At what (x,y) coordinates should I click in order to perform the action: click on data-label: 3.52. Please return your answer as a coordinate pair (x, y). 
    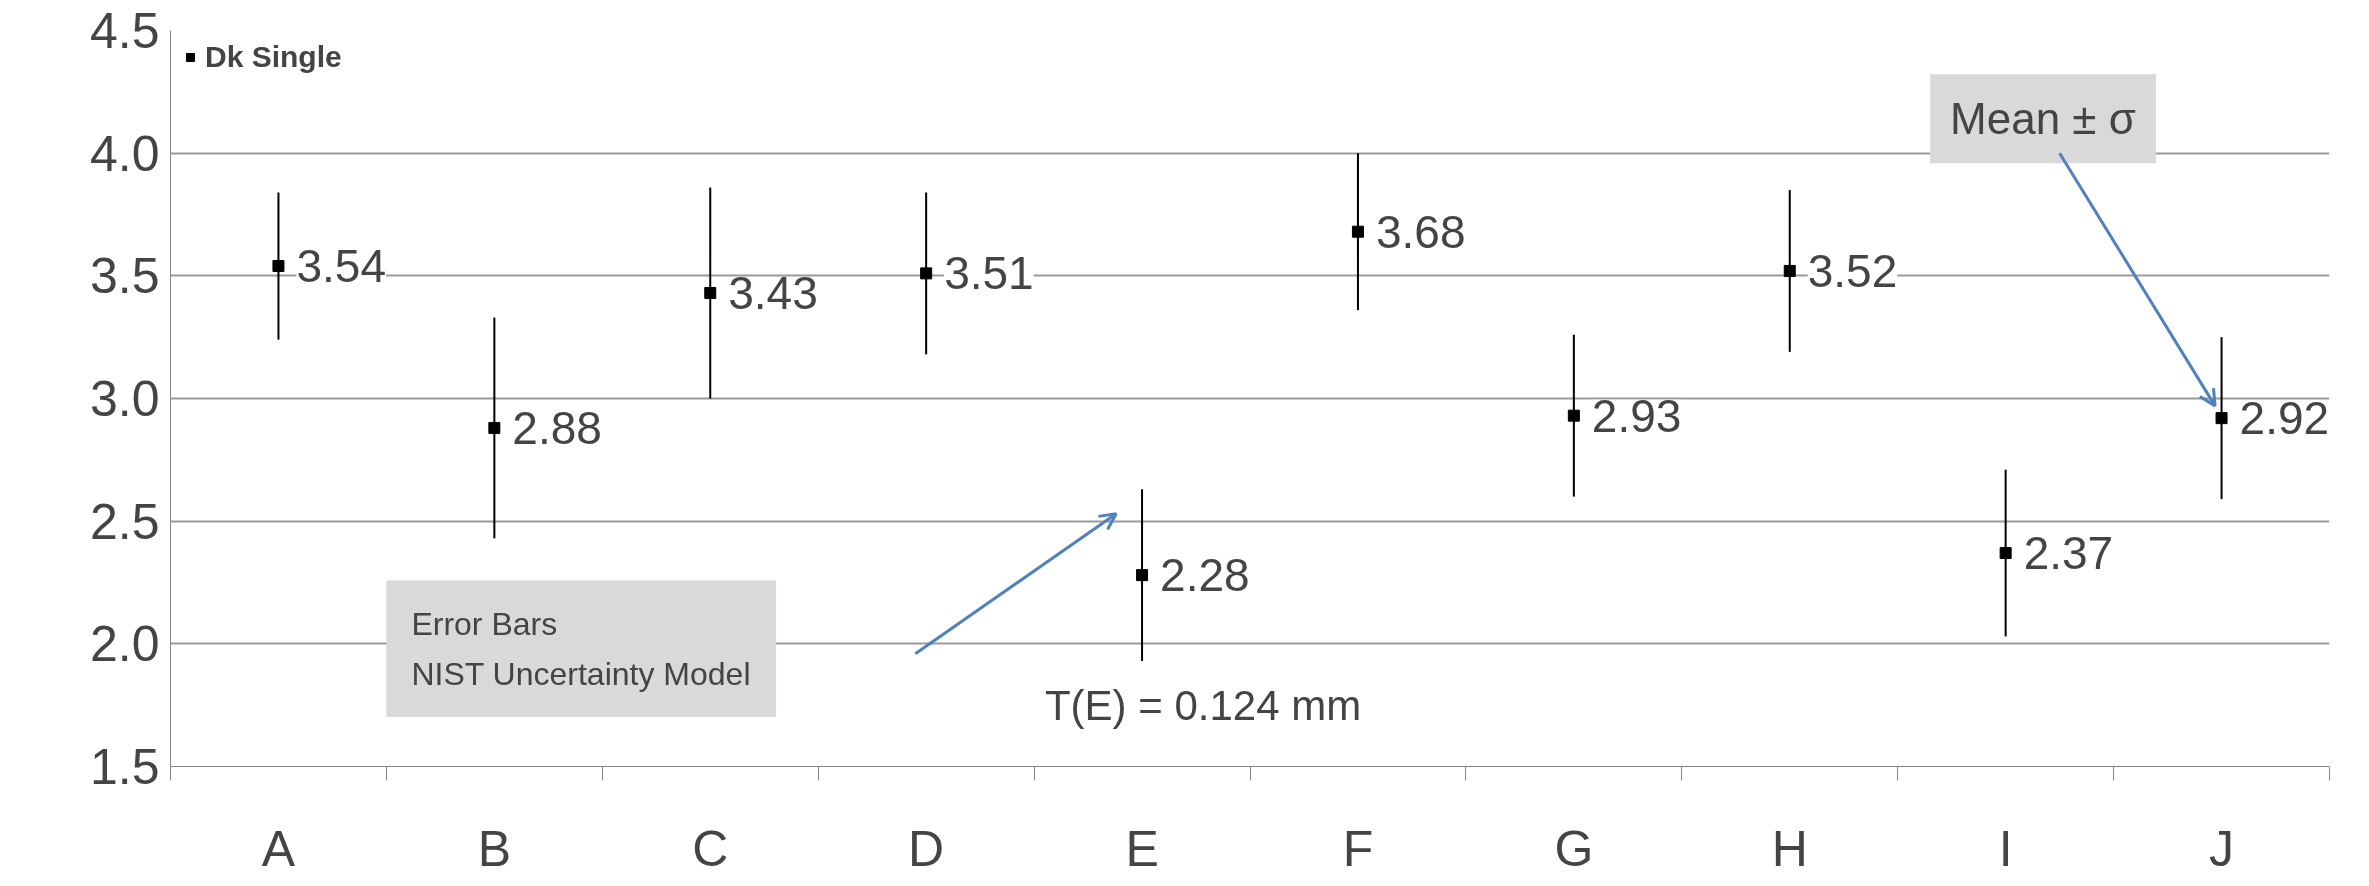
    Looking at the image, I should click on (1852, 270).